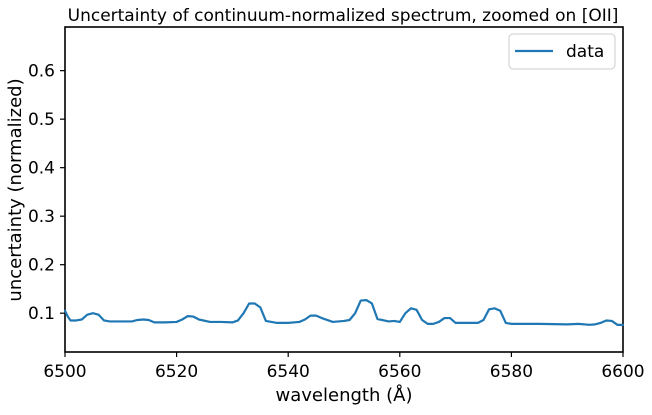  I want to click on series-layer, so click(344, 312).